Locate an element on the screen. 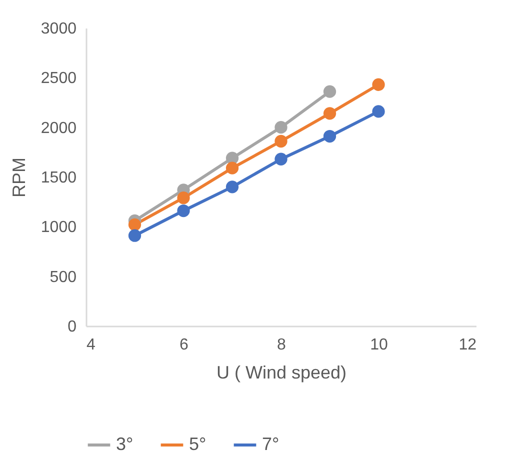  y-tick-label: 1500 is located at coordinates (58, 178).